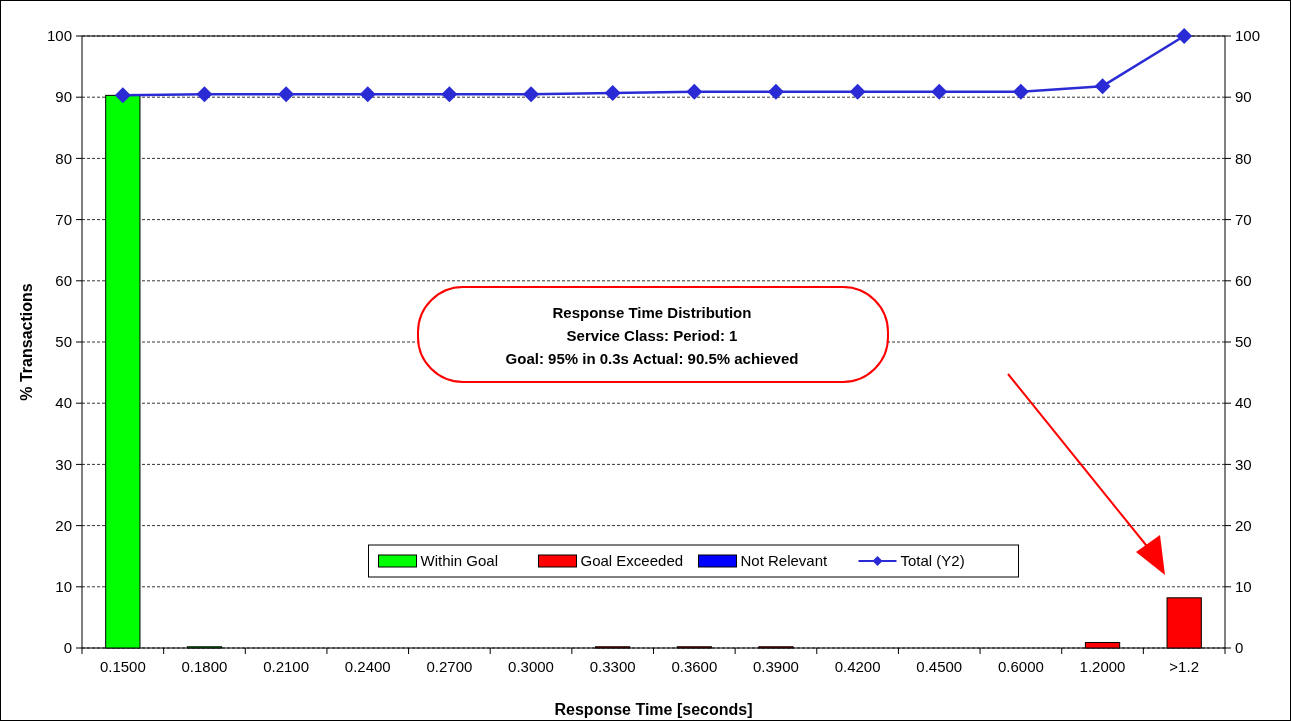 The width and height of the screenshot is (1291, 721). I want to click on y-tick-label: 40, so click(63, 403).